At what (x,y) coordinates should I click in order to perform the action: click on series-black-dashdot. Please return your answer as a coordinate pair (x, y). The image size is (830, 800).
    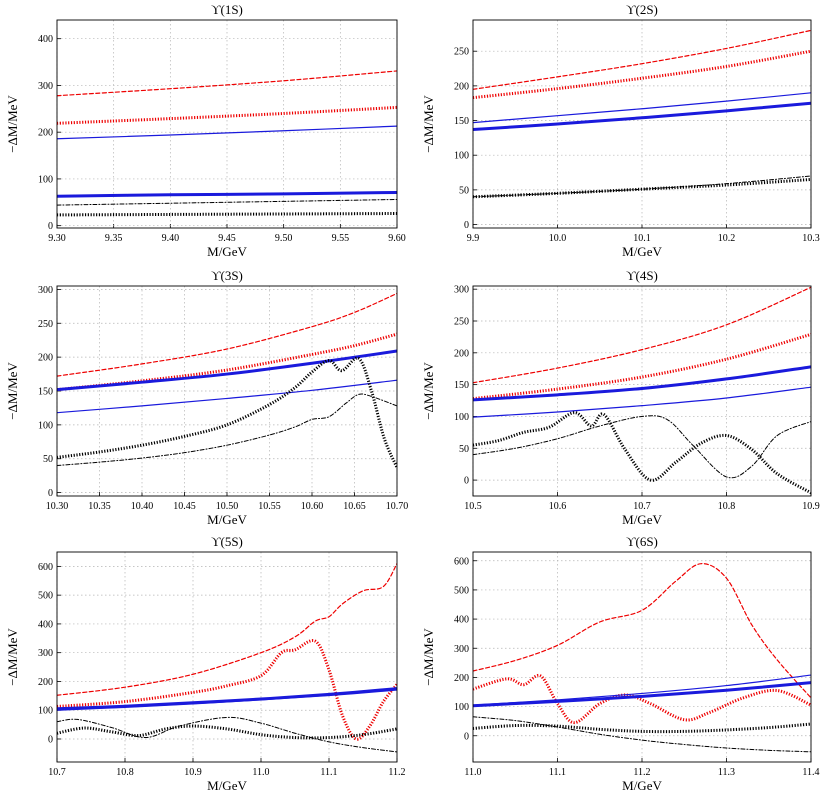
    Looking at the image, I should click on (227, 734).